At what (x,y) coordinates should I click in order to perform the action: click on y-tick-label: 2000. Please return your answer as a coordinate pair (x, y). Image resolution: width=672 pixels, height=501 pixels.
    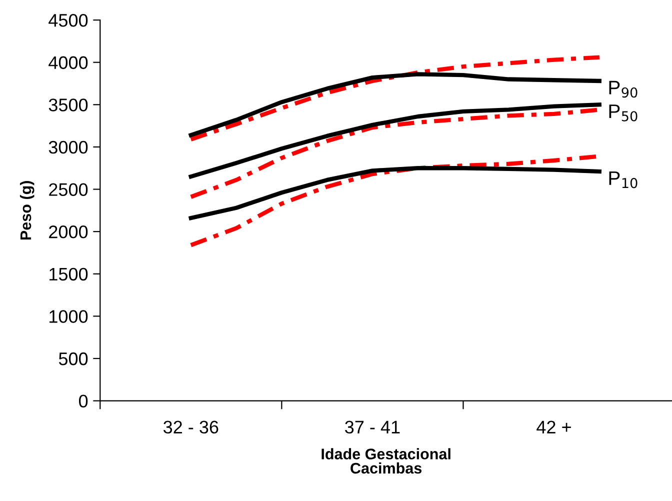
    Looking at the image, I should click on (68, 232).